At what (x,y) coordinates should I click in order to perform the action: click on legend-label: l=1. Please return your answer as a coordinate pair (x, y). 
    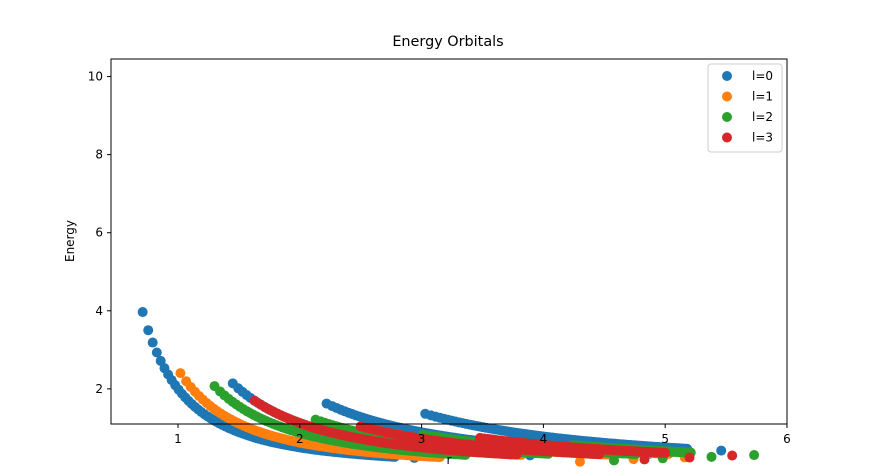
    Looking at the image, I should click on (762, 97).